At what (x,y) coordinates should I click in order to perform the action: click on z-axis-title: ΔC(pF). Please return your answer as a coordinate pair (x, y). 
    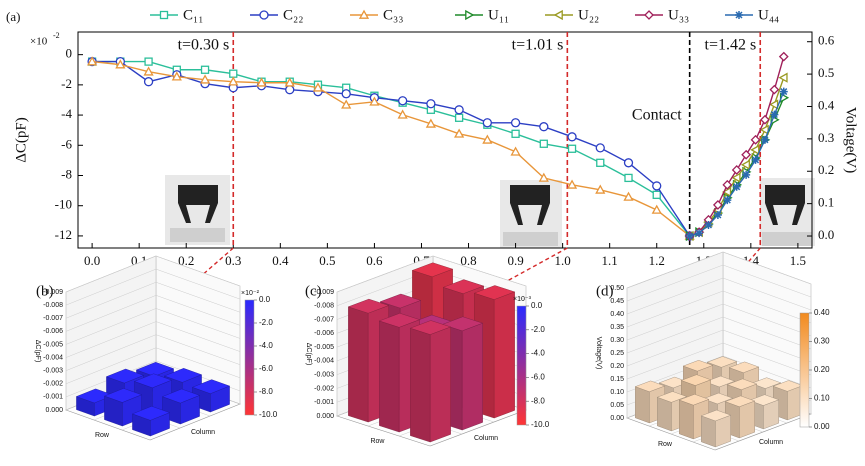
    Looking at the image, I should click on (37, 351).